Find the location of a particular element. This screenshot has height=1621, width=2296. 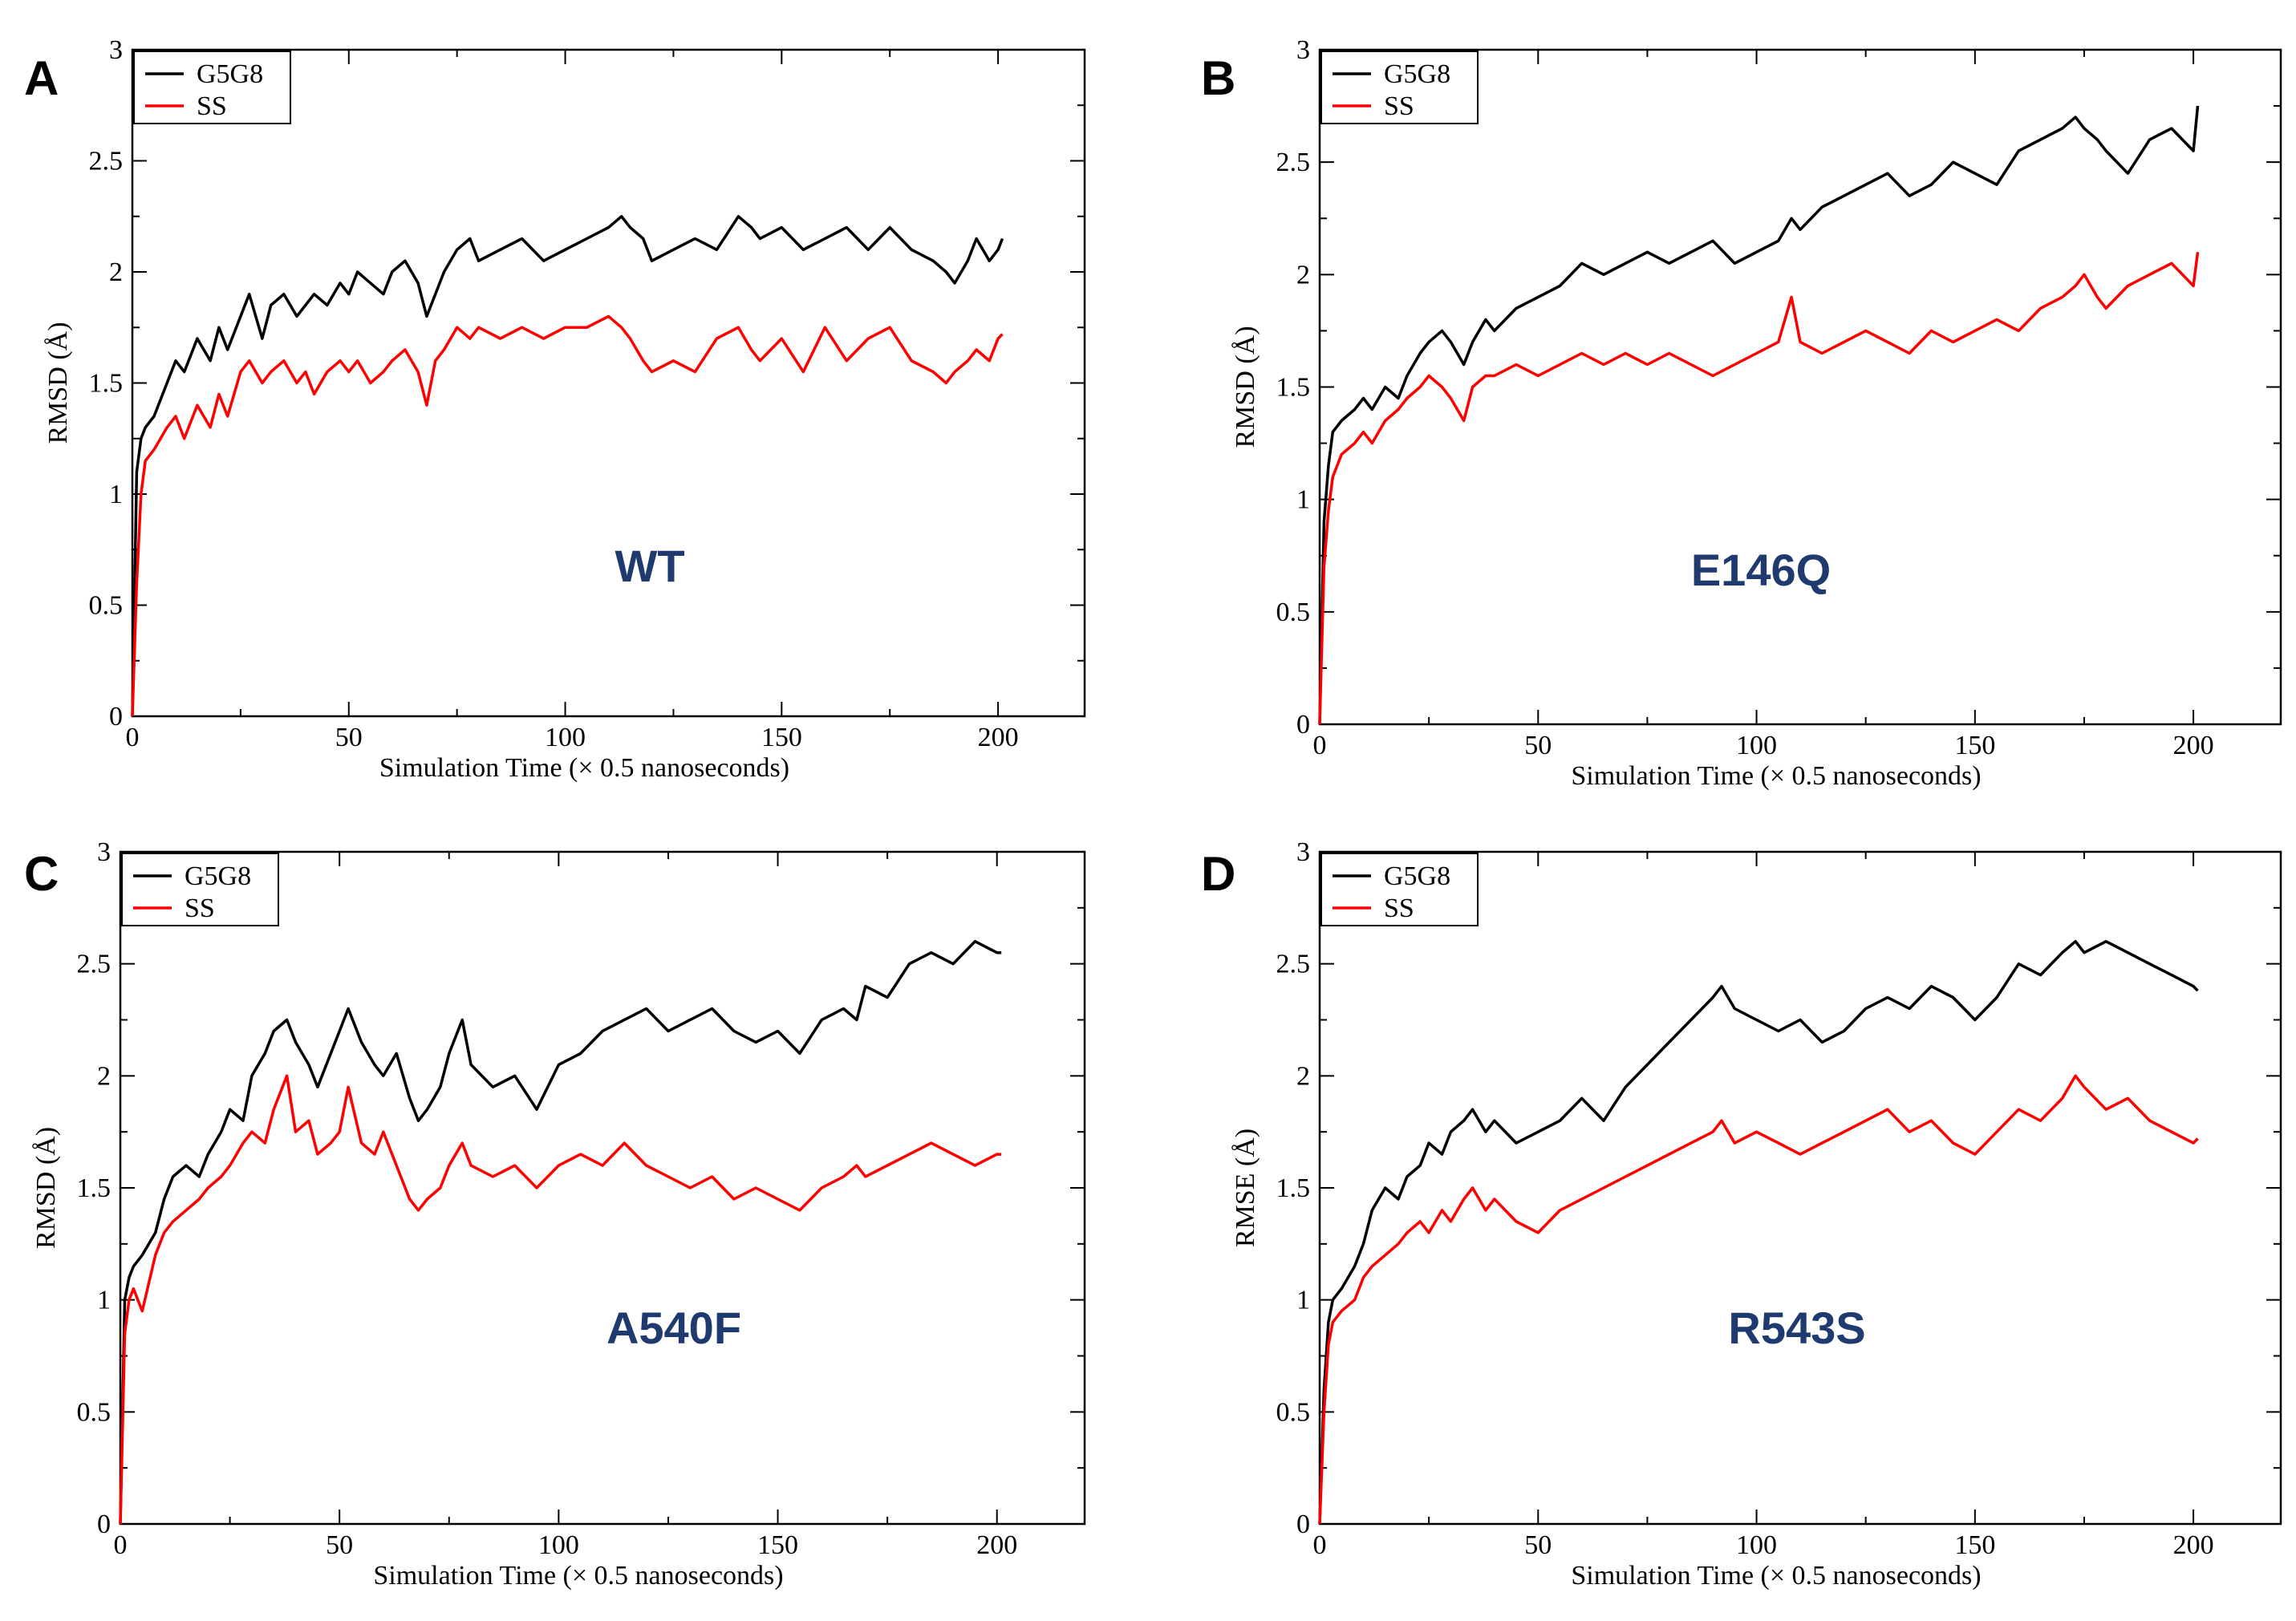

panel-letter: C is located at coordinates (41, 874).